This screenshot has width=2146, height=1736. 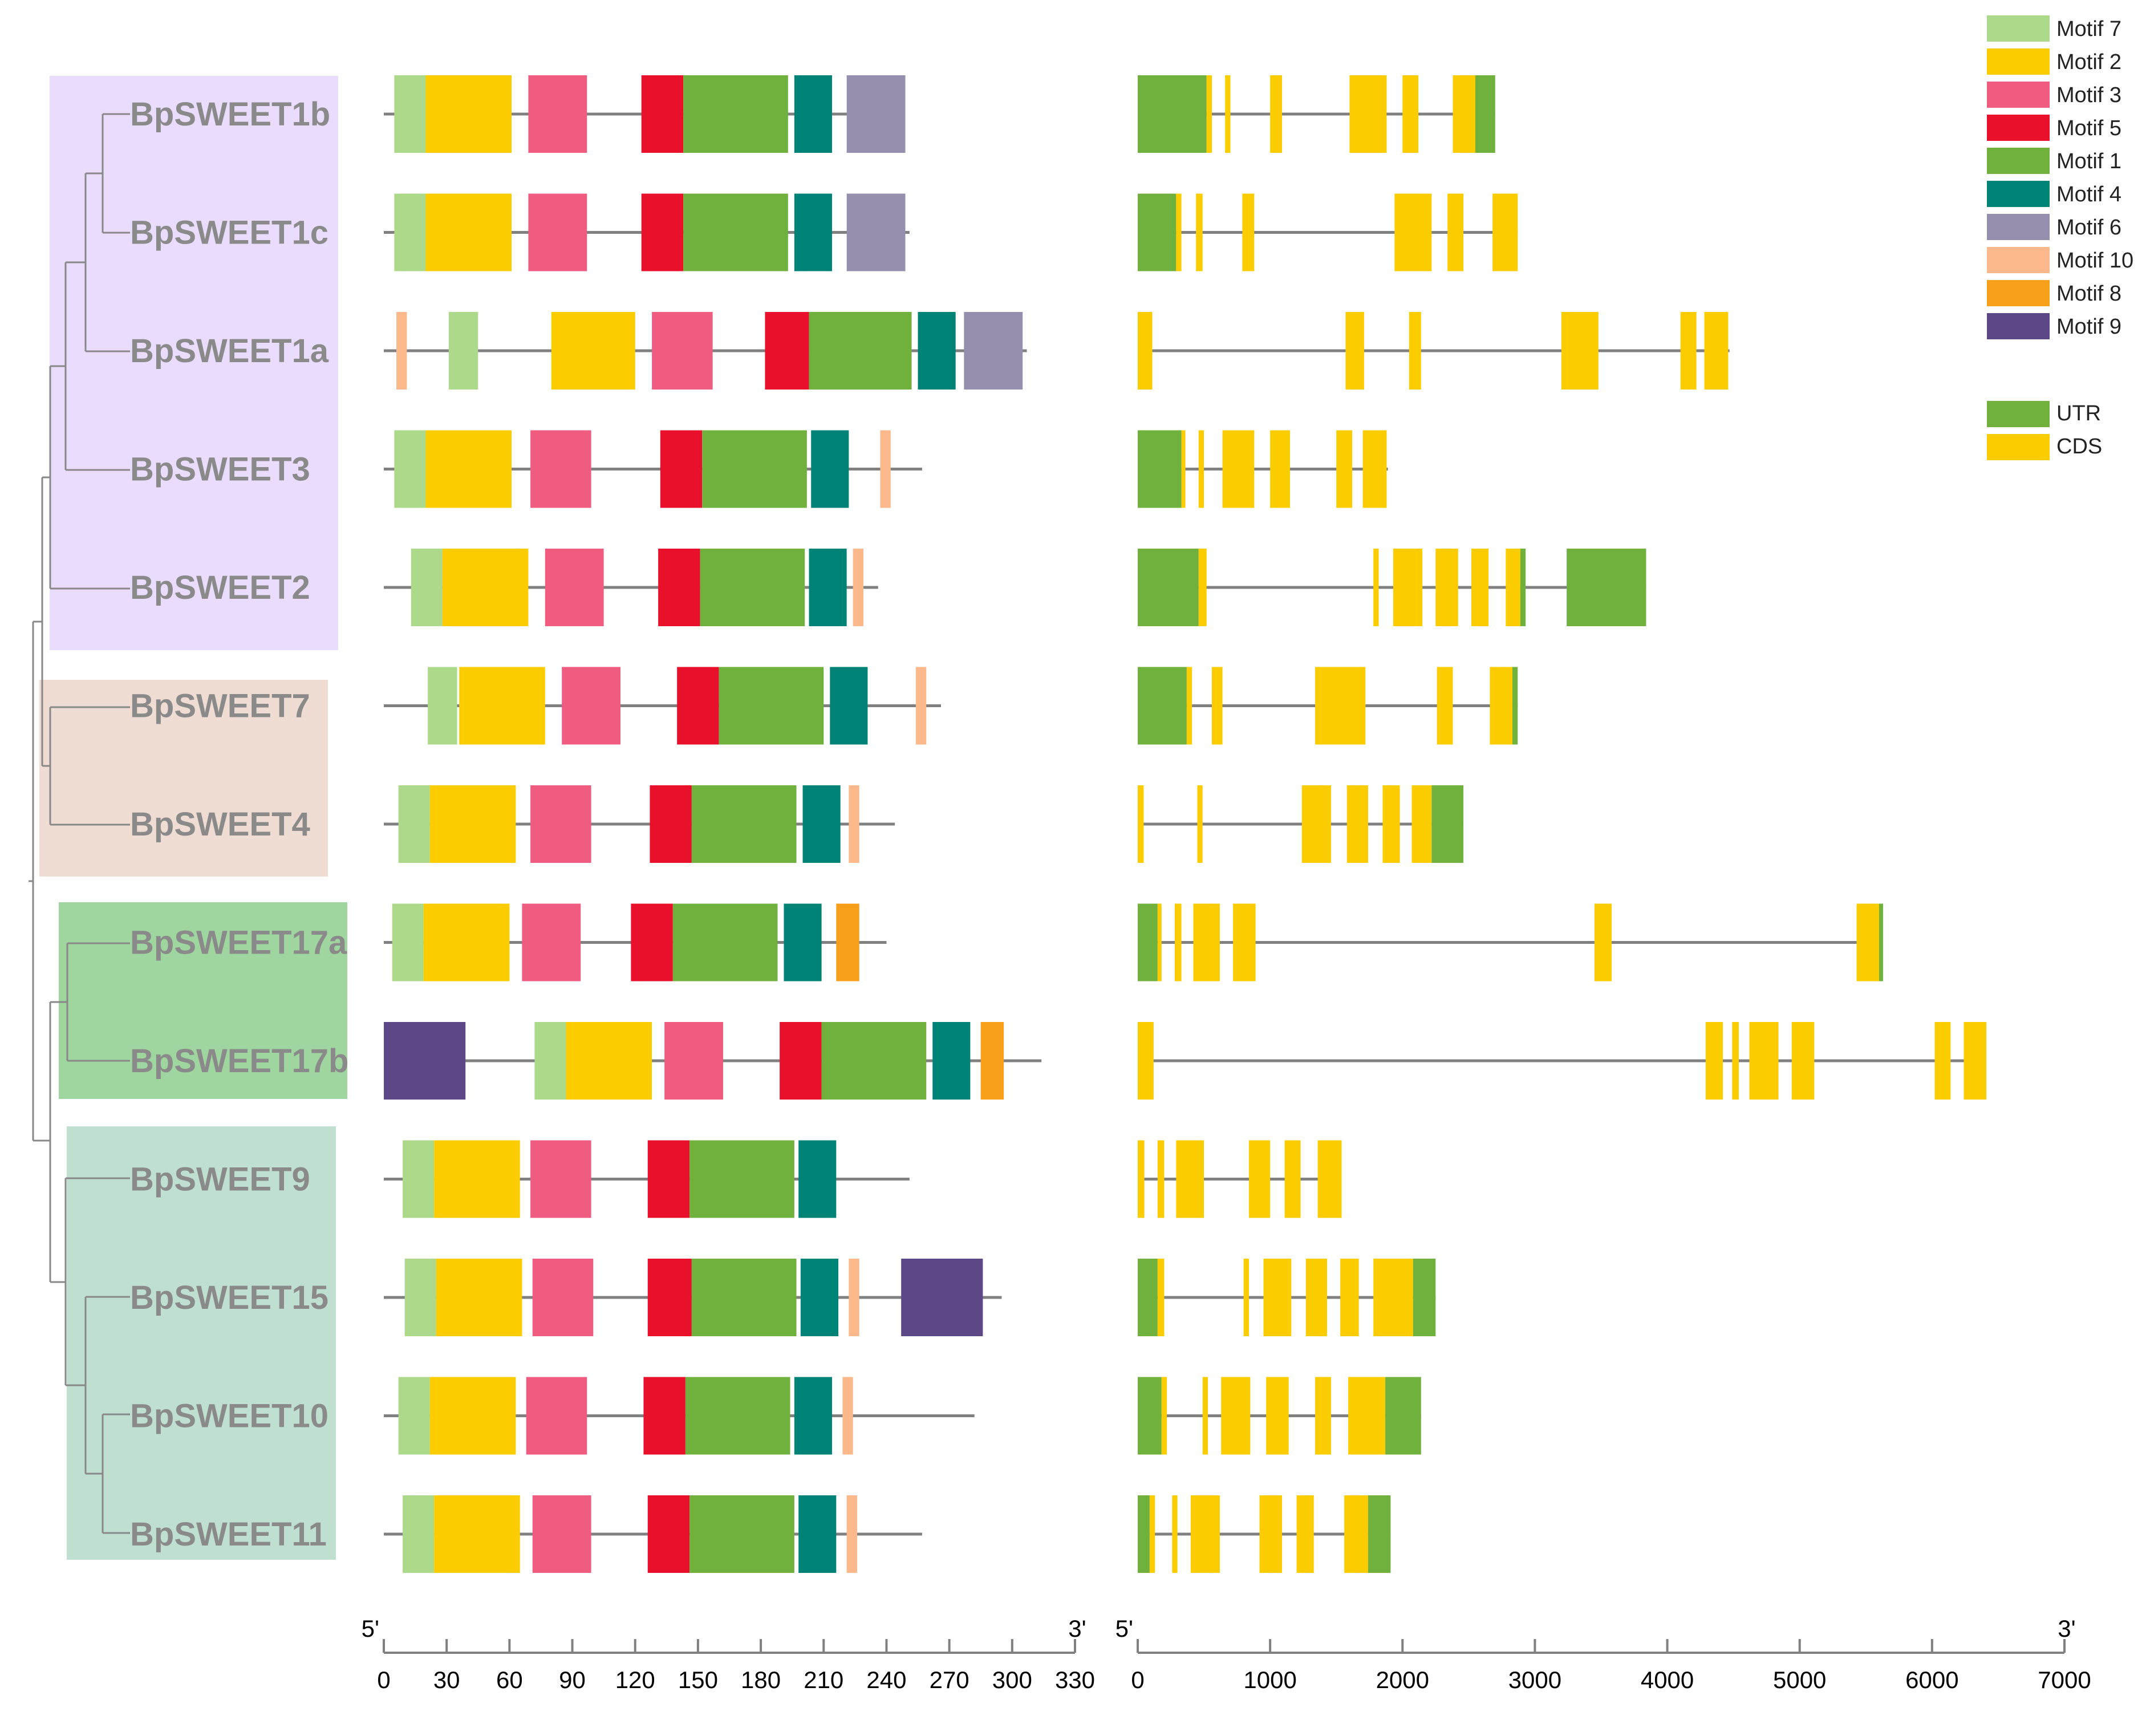 I want to click on motif-3-bpsweet17a, so click(x=551, y=942).